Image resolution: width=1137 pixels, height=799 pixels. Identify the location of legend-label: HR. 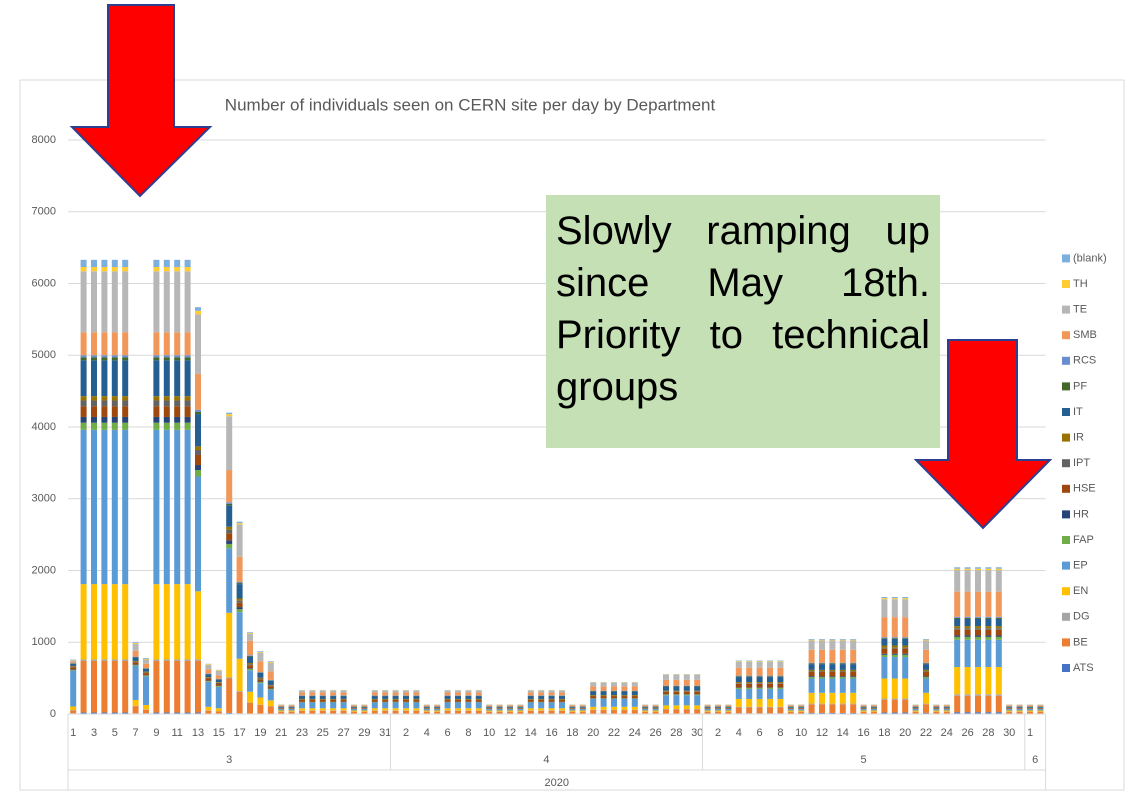
(1081, 514).